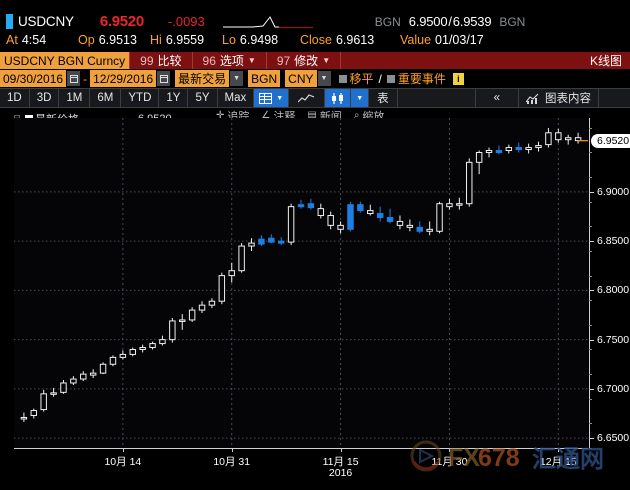  I want to click on quote-field-key: Hi, so click(156, 40).